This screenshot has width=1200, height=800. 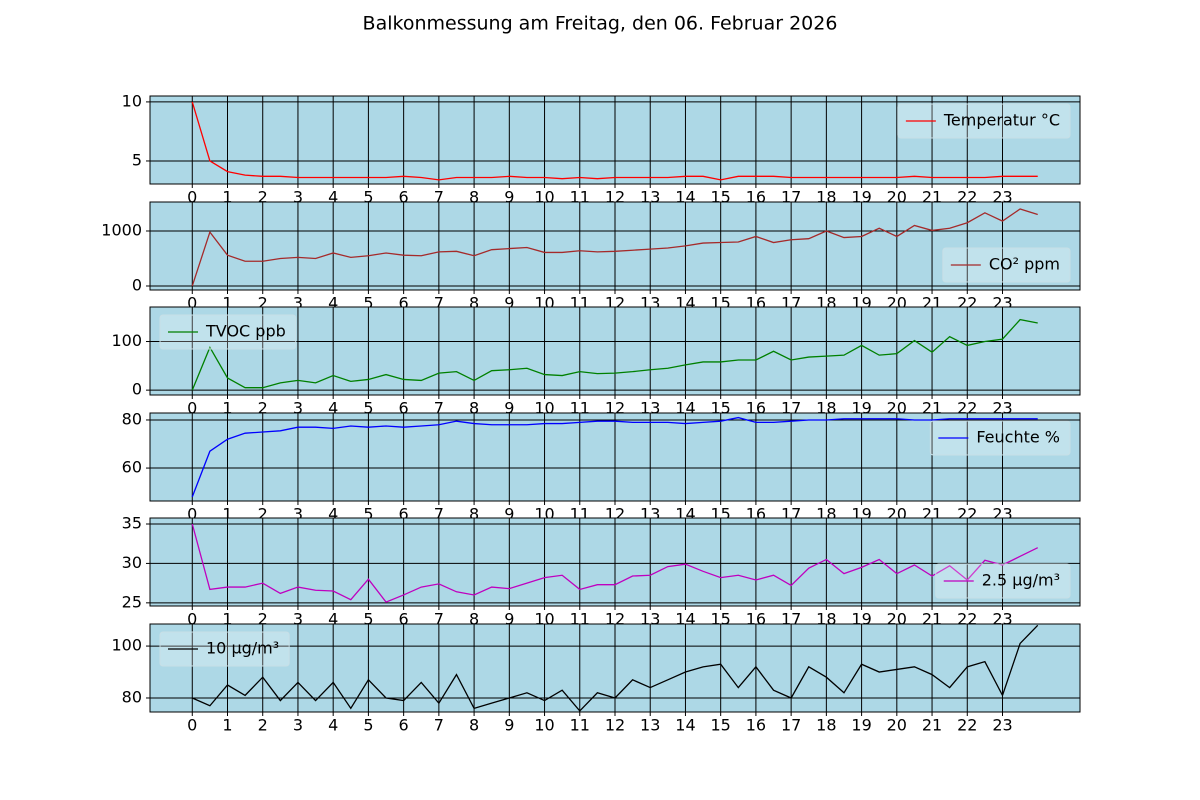 What do you see at coordinates (137, 159) in the screenshot?
I see `y-tick-label: 5` at bounding box center [137, 159].